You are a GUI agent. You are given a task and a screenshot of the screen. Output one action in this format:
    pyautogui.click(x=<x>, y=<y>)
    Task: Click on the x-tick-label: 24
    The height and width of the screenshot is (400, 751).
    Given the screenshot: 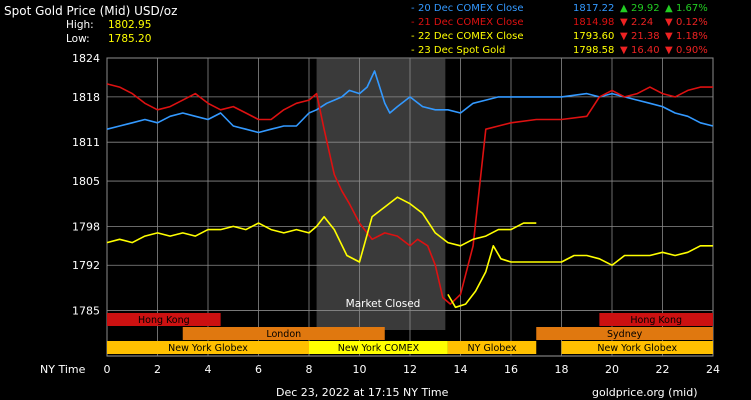 What is the action you would take?
    pyautogui.click(x=713, y=369)
    